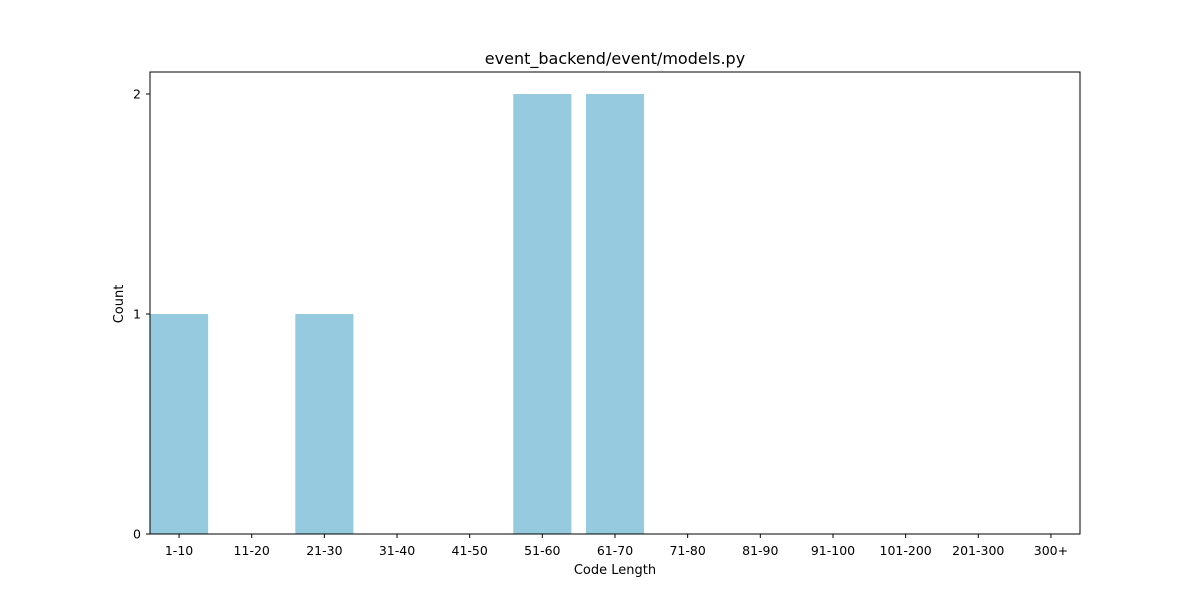 This screenshot has height=604, width=1200. What do you see at coordinates (615, 59) in the screenshot?
I see `chart-title: event_backend/event/models.py` at bounding box center [615, 59].